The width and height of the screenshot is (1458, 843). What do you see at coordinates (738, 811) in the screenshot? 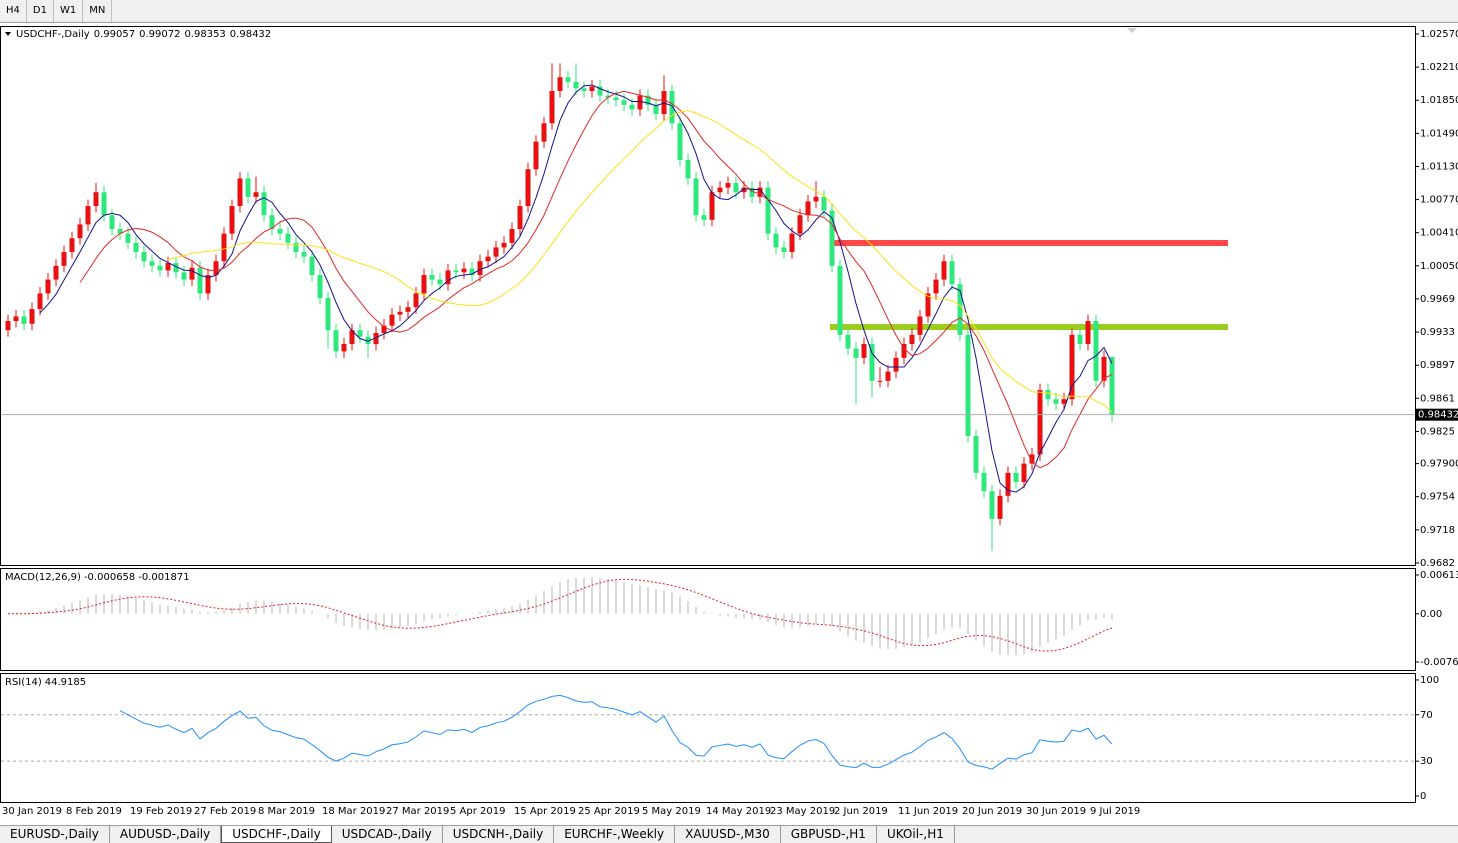
I see `x-tick-label: 14 May 2019` at bounding box center [738, 811].